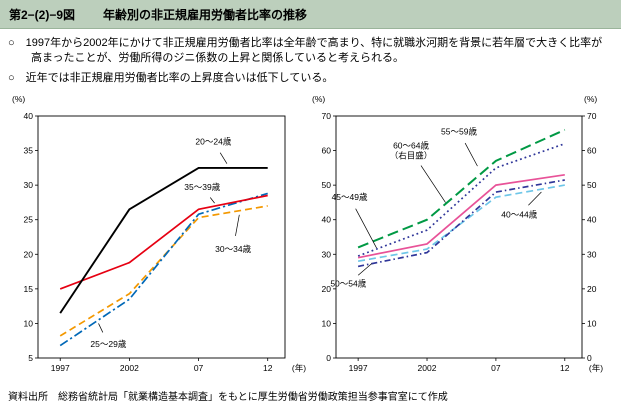 This screenshot has height=418, width=621. I want to click on series-label: 25〜29歳, so click(108, 344).